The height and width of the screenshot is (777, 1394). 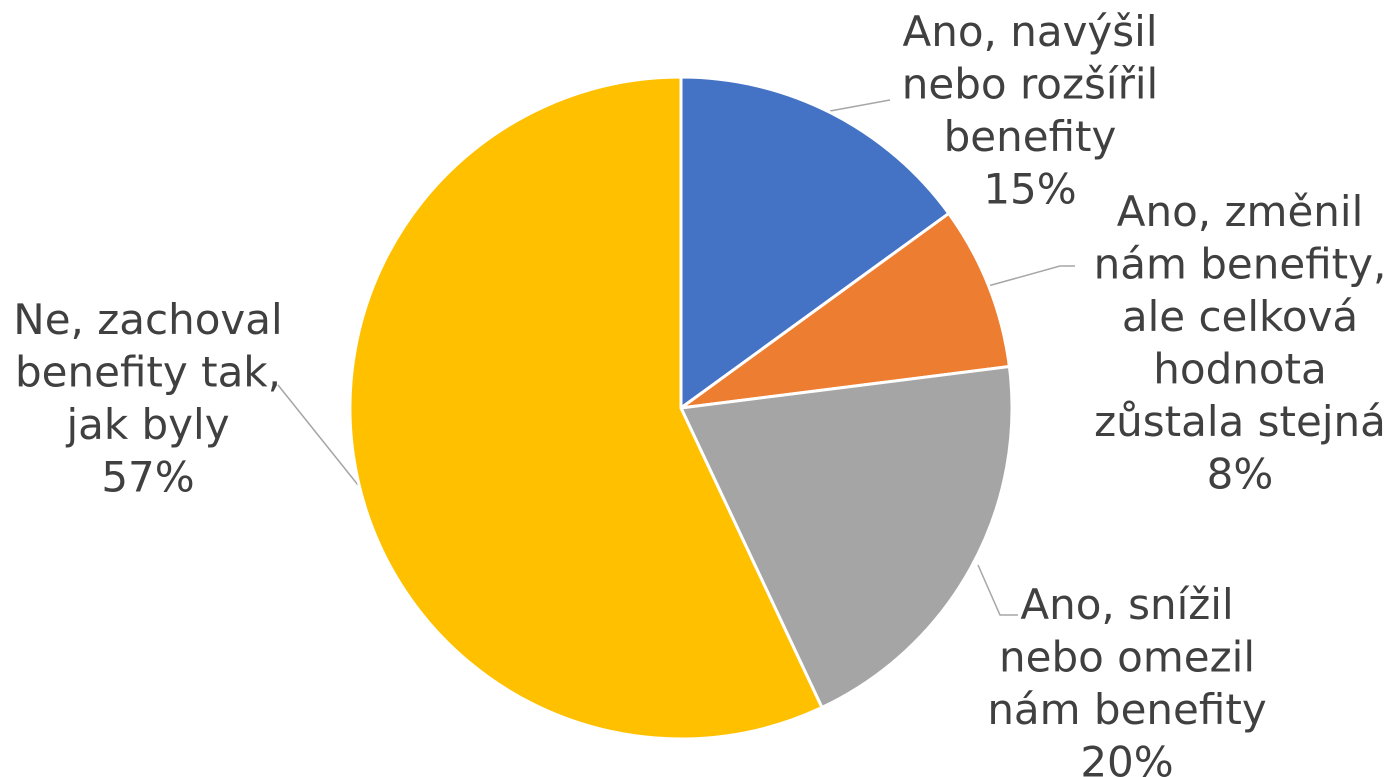 What do you see at coordinates (1240, 369) in the screenshot?
I see `slice-label-line: hodnota` at bounding box center [1240, 369].